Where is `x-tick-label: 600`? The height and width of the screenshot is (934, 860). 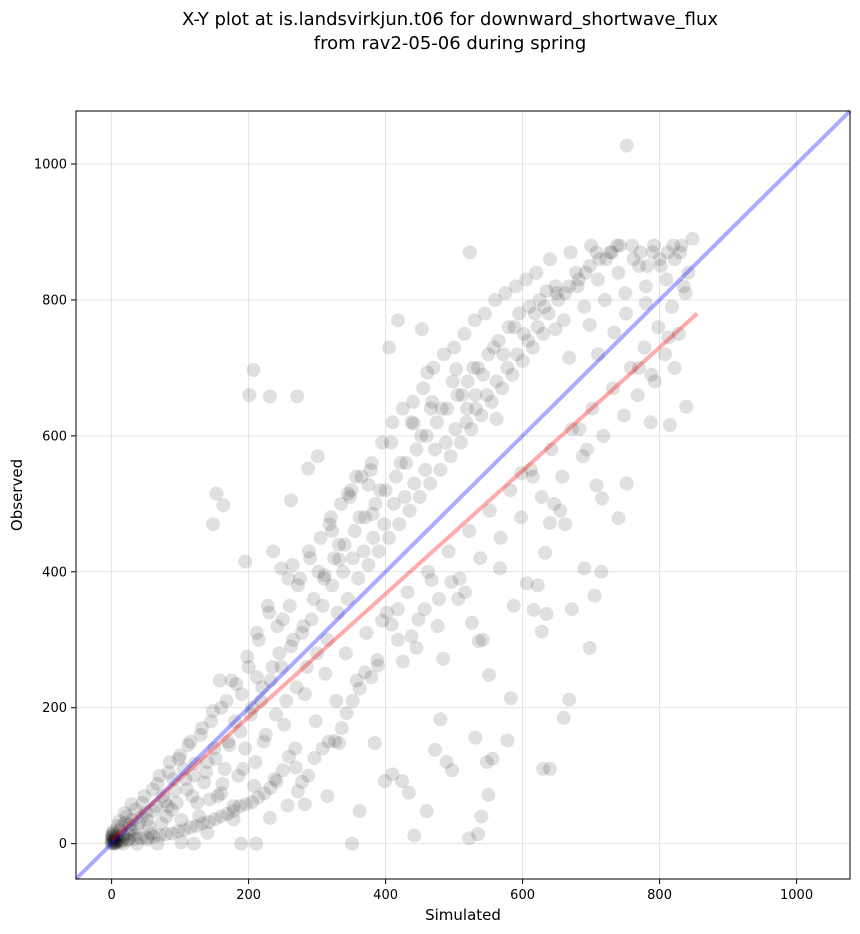 x-tick-label: 600 is located at coordinates (522, 895).